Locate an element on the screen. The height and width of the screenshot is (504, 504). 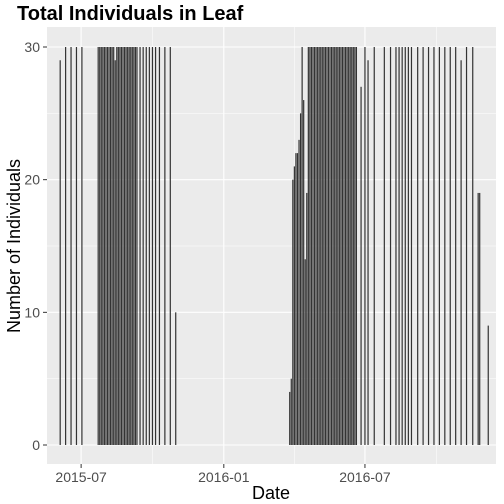
chart-title: Total Individuals in Leaf is located at coordinates (130, 14).